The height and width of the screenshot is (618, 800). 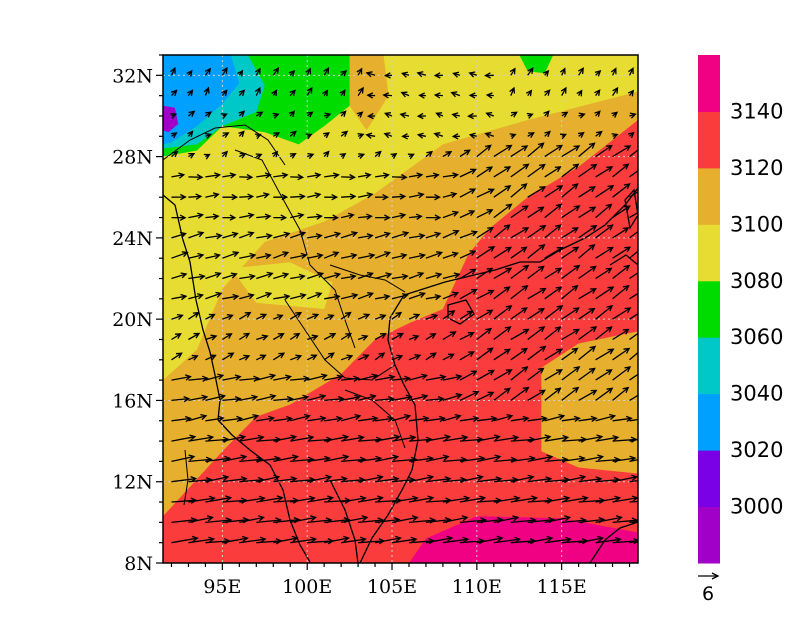 What do you see at coordinates (222, 587) in the screenshot?
I see `x-tick-label: 95E` at bounding box center [222, 587].